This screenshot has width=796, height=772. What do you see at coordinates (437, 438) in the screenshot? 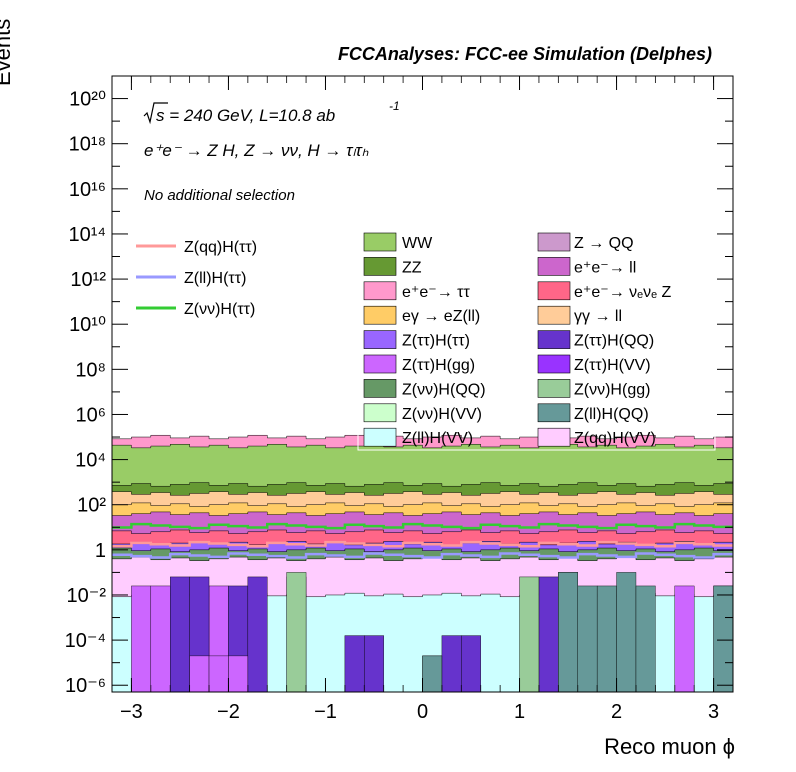
I see `legend-entry-label: Z(ll)H(VV)` at bounding box center [437, 438].